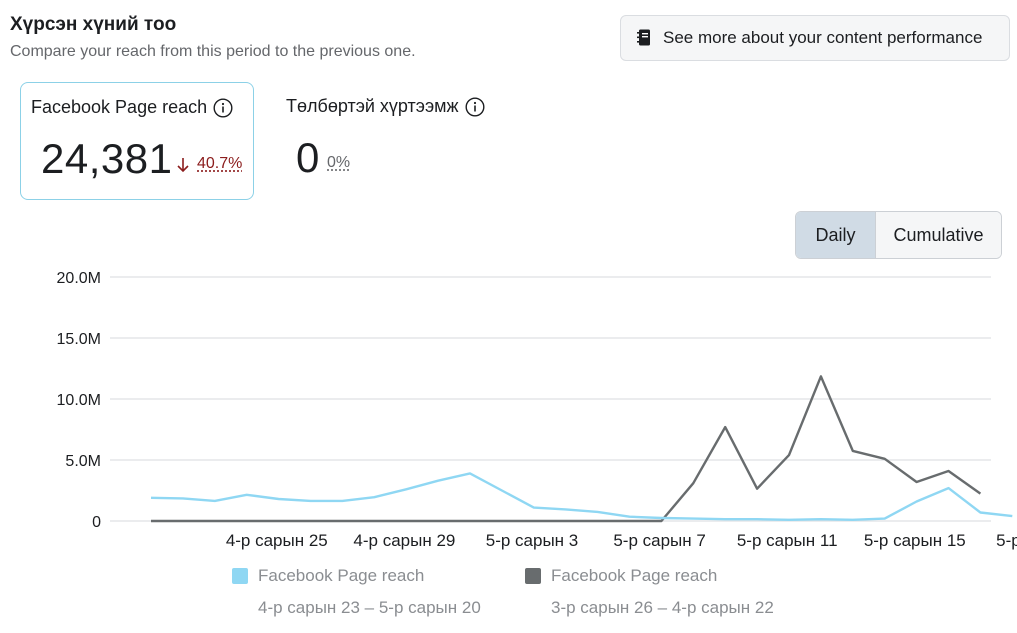  What do you see at coordinates (79, 278) in the screenshot?
I see `y-tick-label: 20.0M` at bounding box center [79, 278].